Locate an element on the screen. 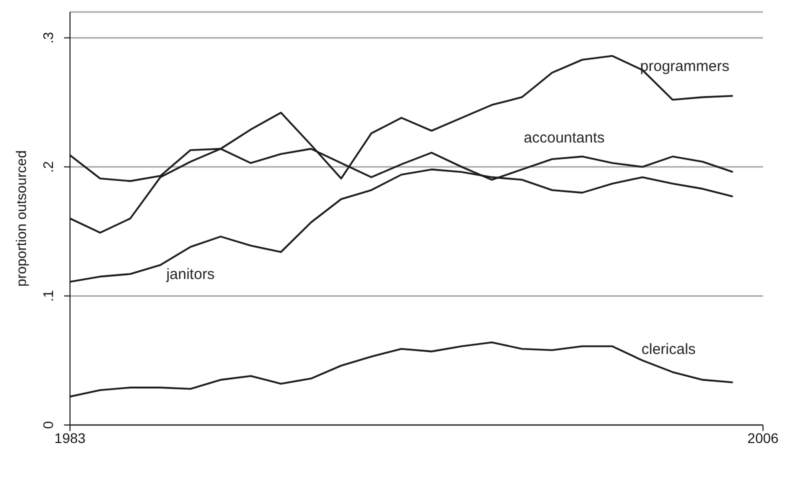 The width and height of the screenshot is (798, 478). y-tick-label: .2 is located at coordinates (48, 166).